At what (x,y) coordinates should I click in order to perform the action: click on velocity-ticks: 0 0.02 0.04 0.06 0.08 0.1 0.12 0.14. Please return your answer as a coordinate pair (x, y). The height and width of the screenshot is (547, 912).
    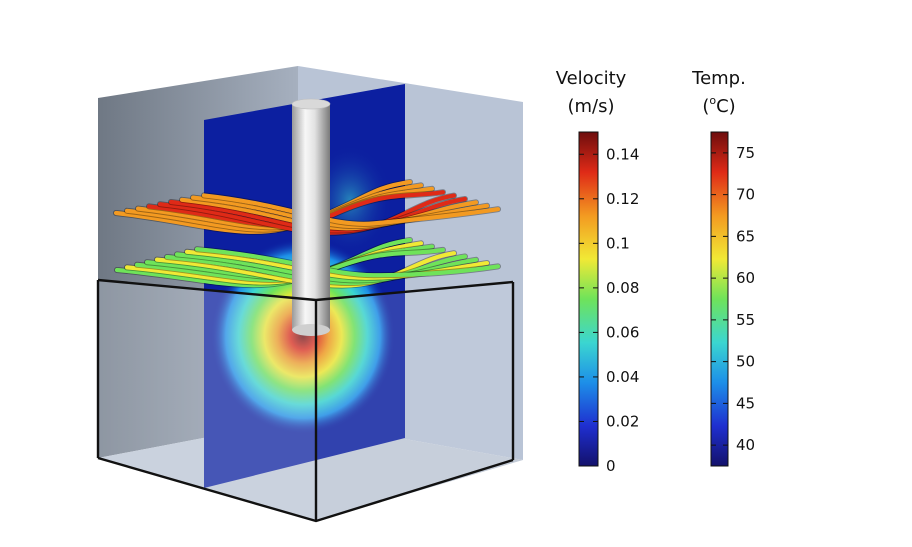
    Looking at the image, I should click on (609, 310).